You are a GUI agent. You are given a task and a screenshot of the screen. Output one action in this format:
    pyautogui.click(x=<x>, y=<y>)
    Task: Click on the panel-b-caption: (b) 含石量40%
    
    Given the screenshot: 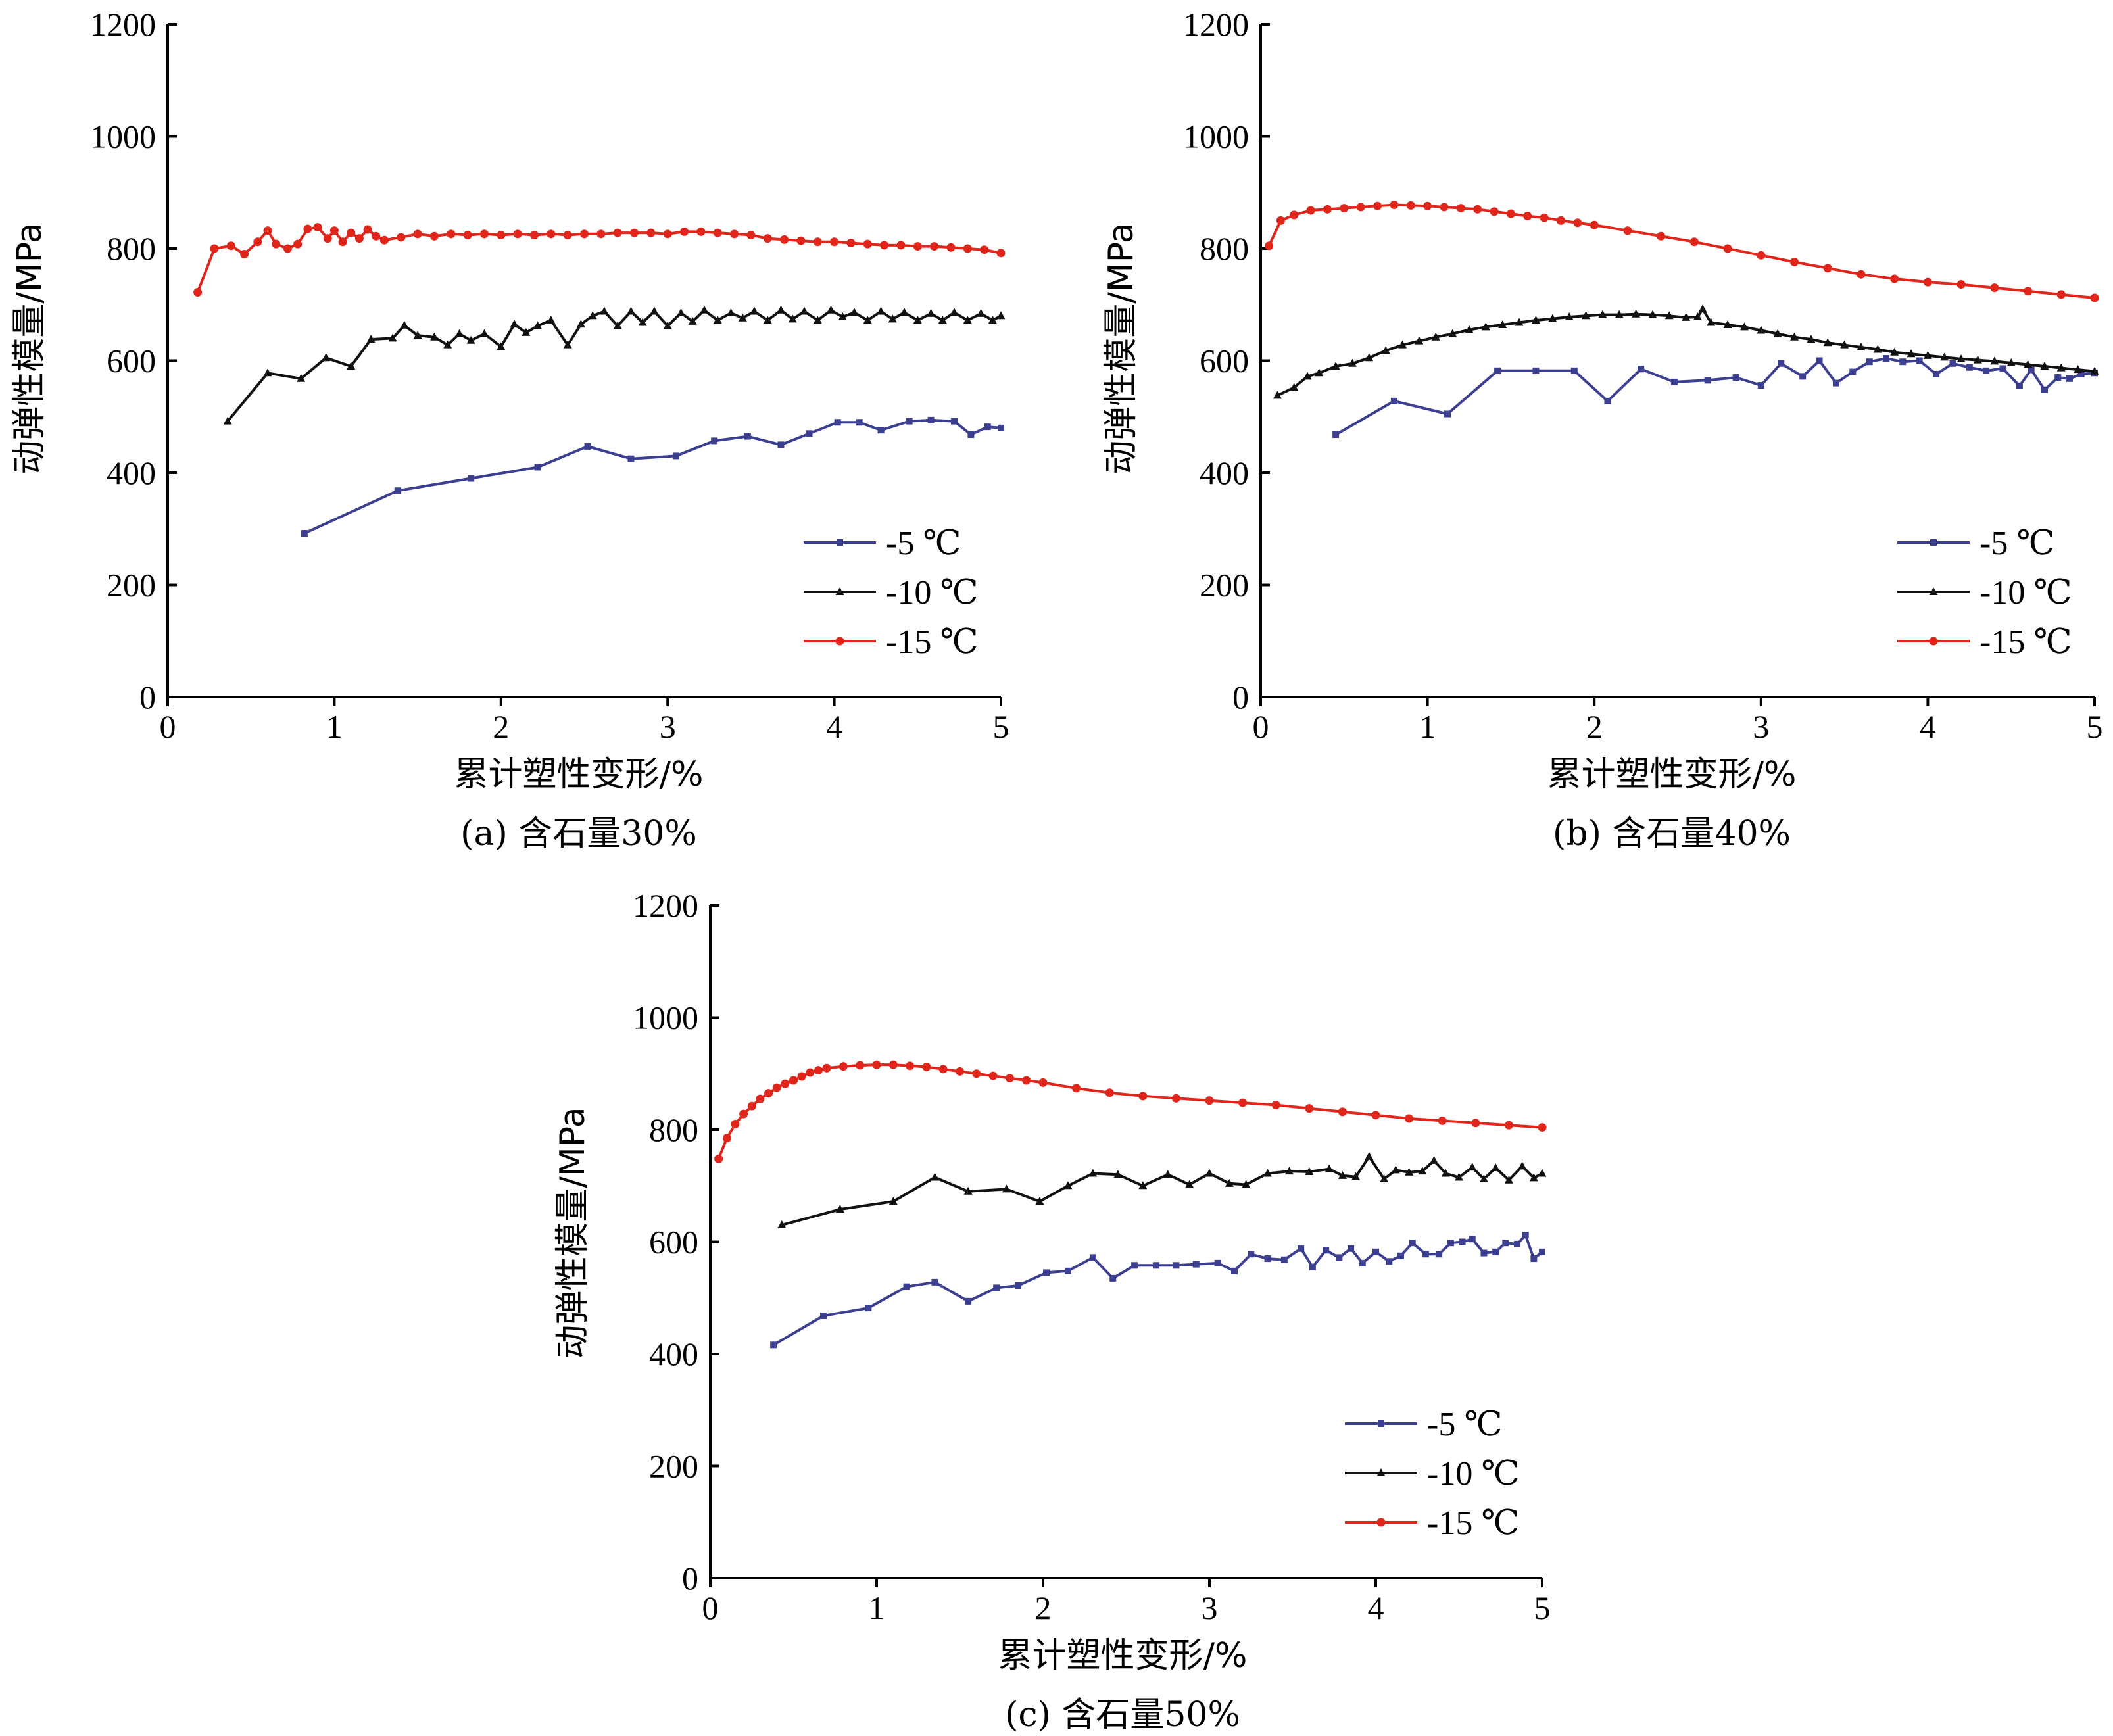 What is the action you would take?
    pyautogui.click(x=1672, y=834)
    